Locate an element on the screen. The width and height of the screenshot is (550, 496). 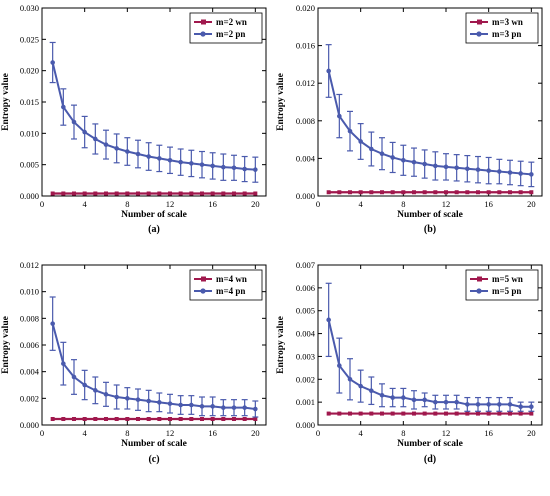
y-tick-label: 0.005 is located at coordinates (305, 311).